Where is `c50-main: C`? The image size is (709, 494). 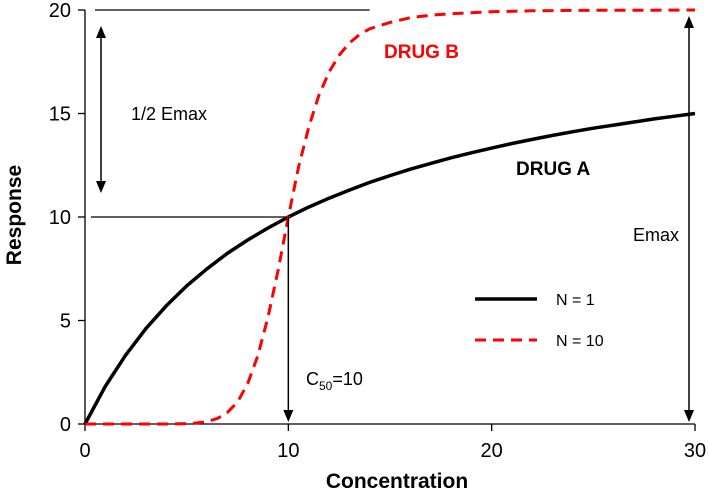
c50-main: C is located at coordinates (312, 379).